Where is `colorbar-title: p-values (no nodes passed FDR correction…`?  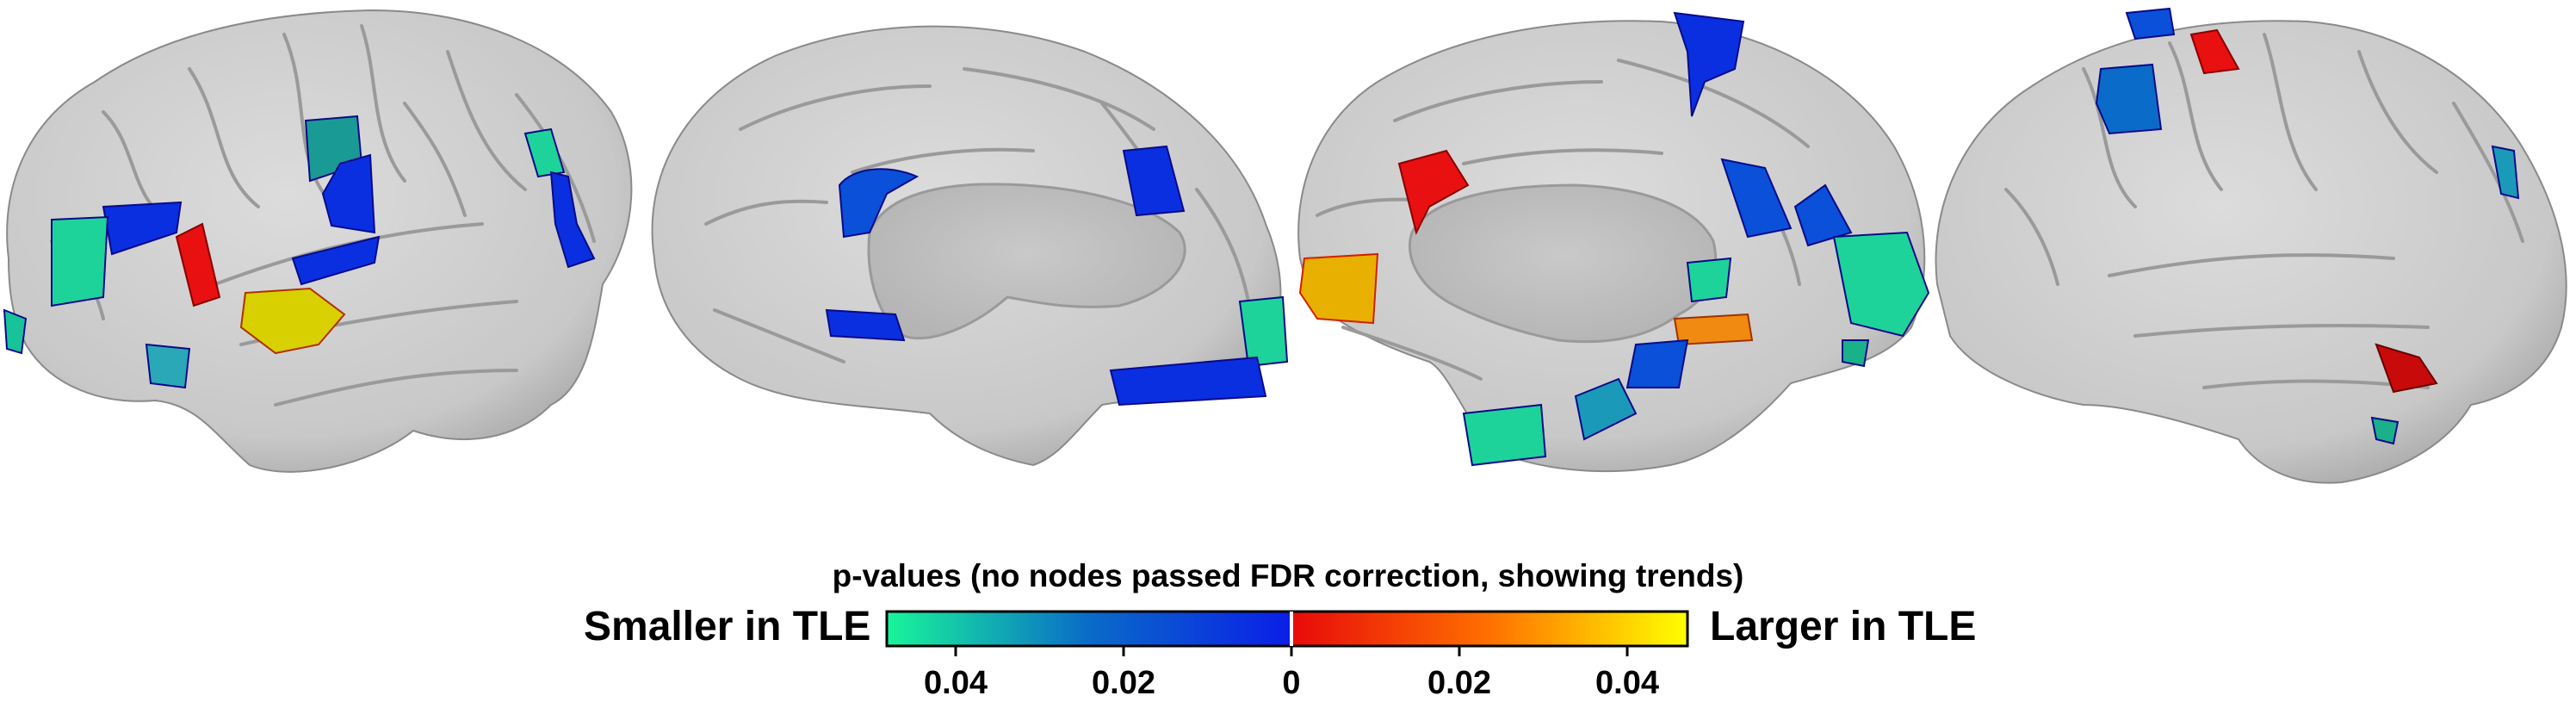 colorbar-title: p-values (no nodes passed FDR correction… is located at coordinates (1288, 575).